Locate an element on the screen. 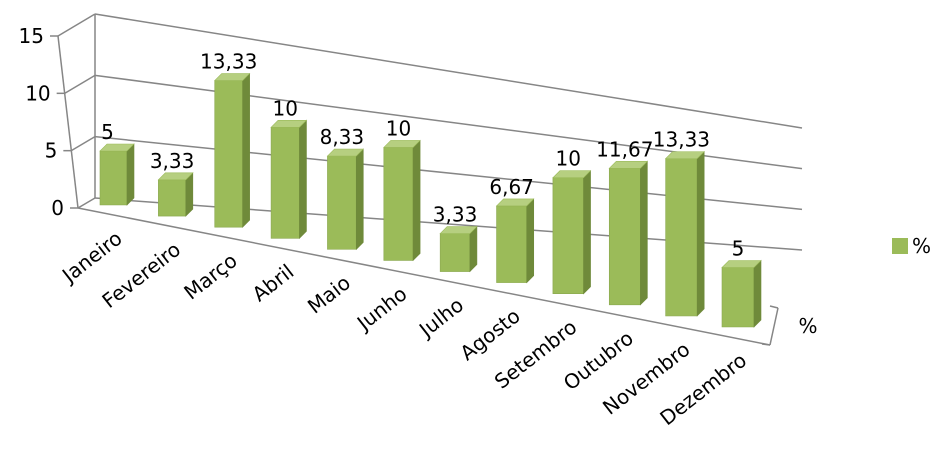 This screenshot has width=933, height=458. y-tick-label: 10 is located at coordinates (37, 93).